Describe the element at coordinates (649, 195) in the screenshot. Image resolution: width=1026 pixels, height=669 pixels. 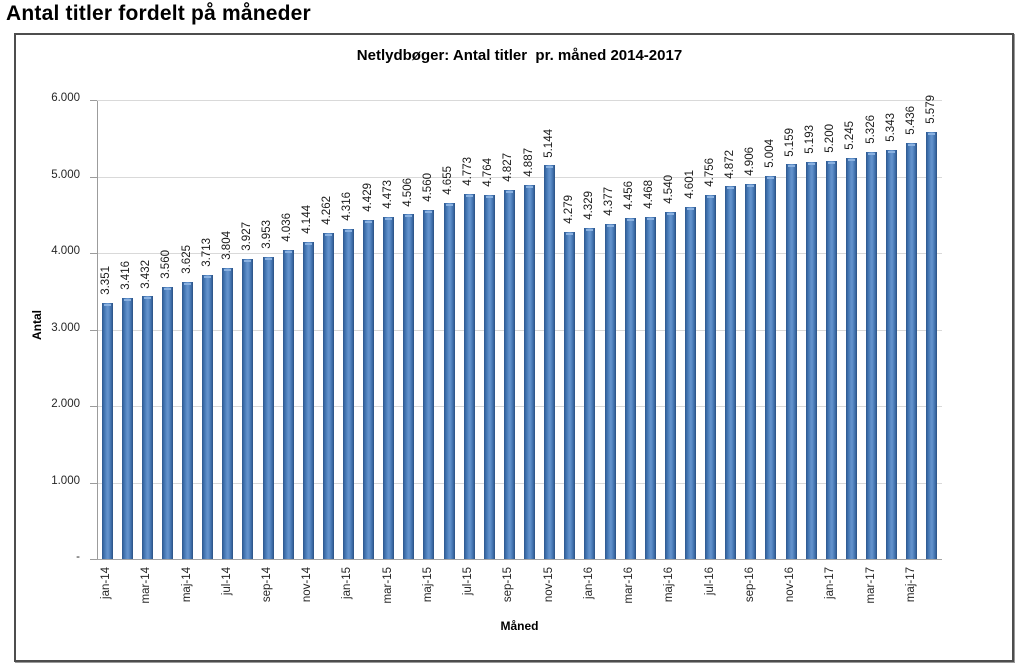
I see `bar-value-label: 4.468` at that location.